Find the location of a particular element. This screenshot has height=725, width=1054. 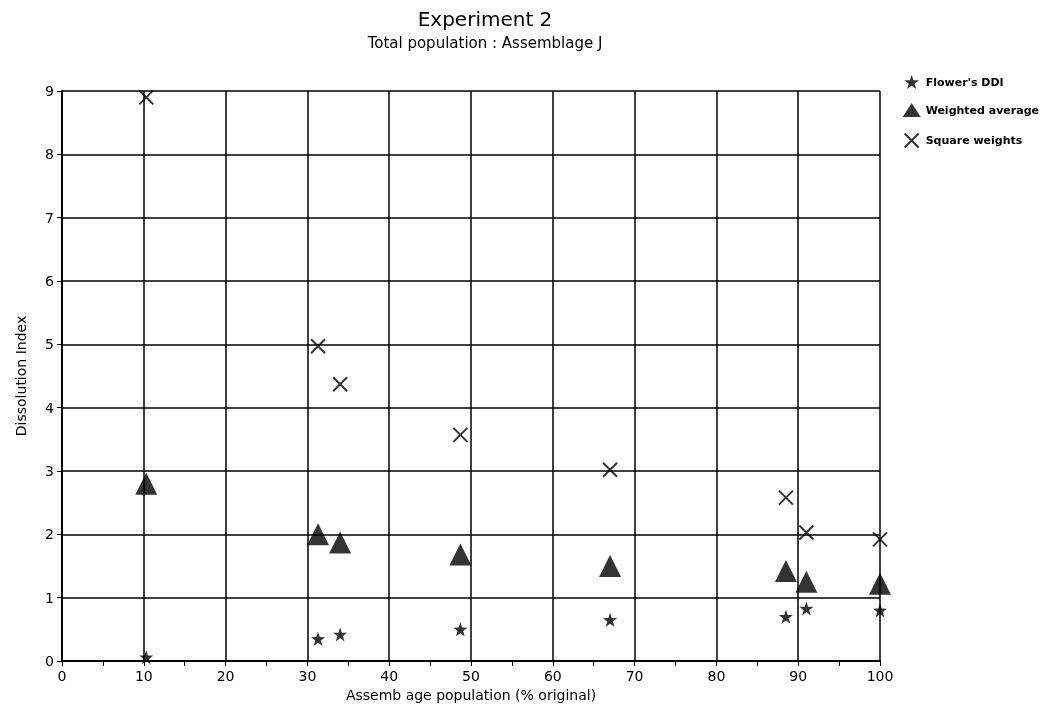

x-axis-title: Assemb age population (% original) is located at coordinates (471, 694).